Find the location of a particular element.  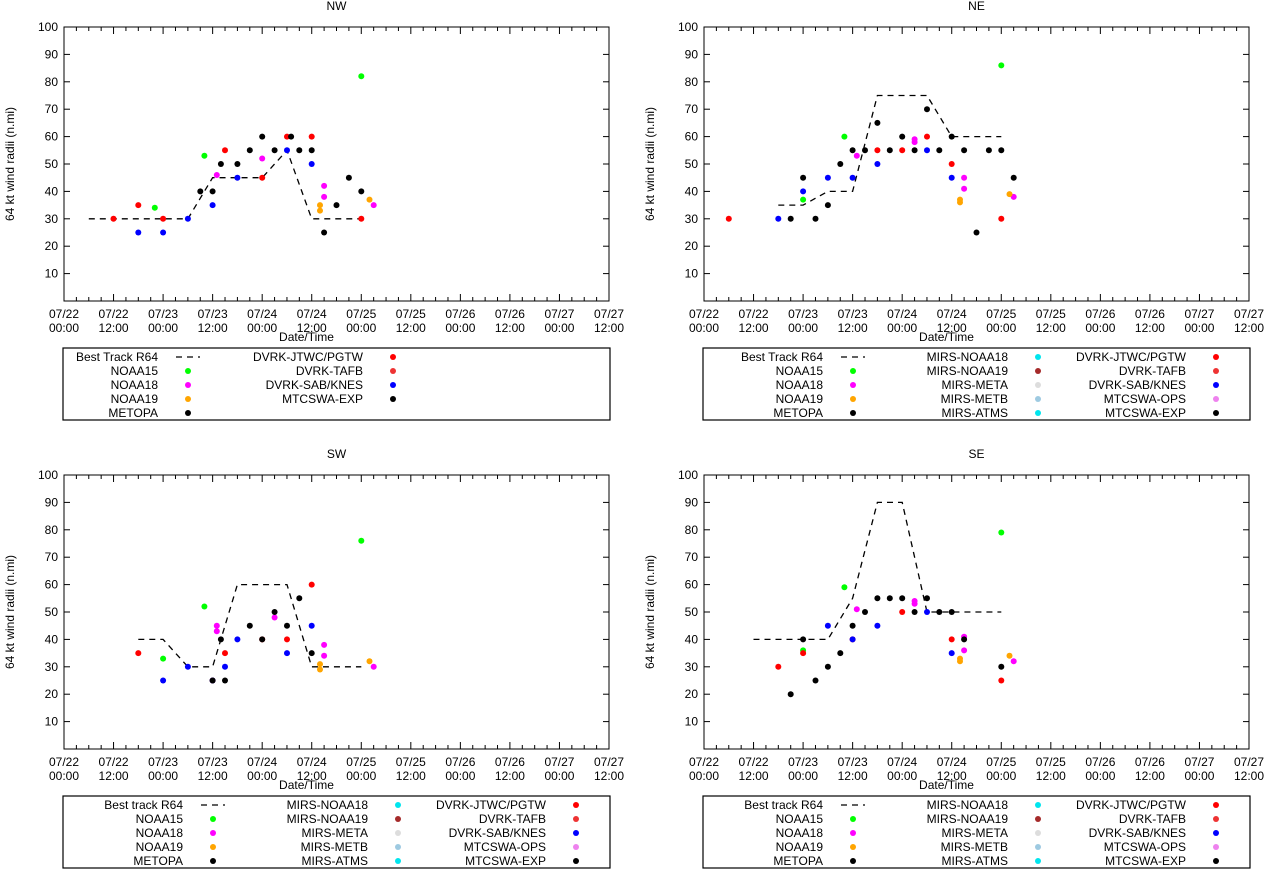

best-track-line is located at coordinates (890, 150).